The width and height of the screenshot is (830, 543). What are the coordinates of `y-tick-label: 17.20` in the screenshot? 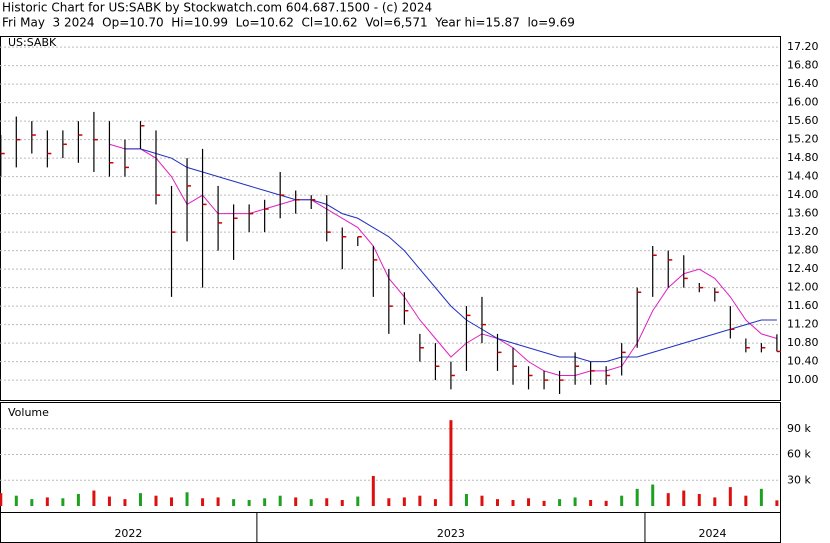 It's located at (803, 46).